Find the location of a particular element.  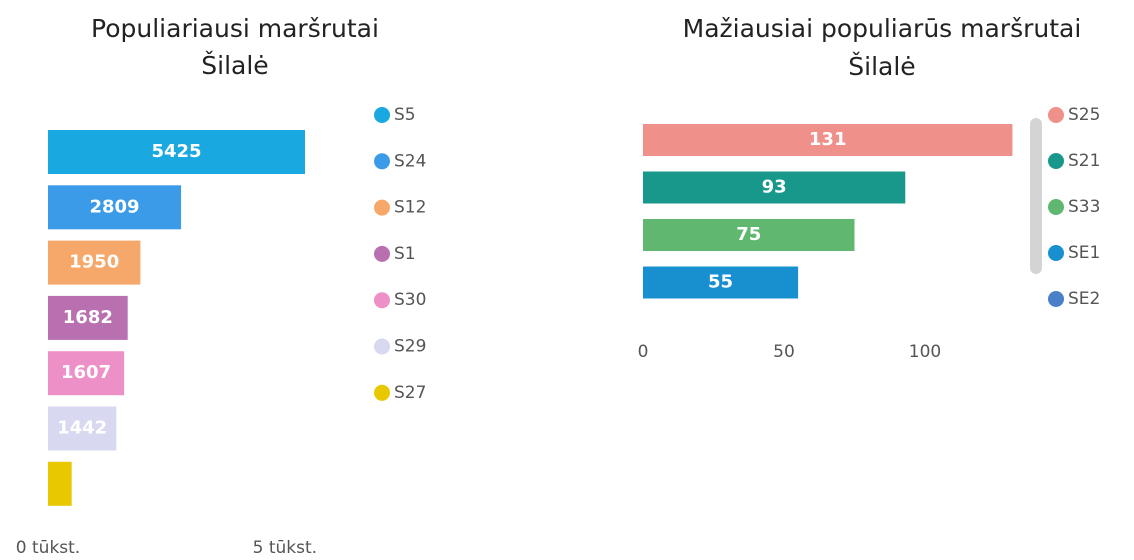

data-label: 1950 is located at coordinates (94, 262).